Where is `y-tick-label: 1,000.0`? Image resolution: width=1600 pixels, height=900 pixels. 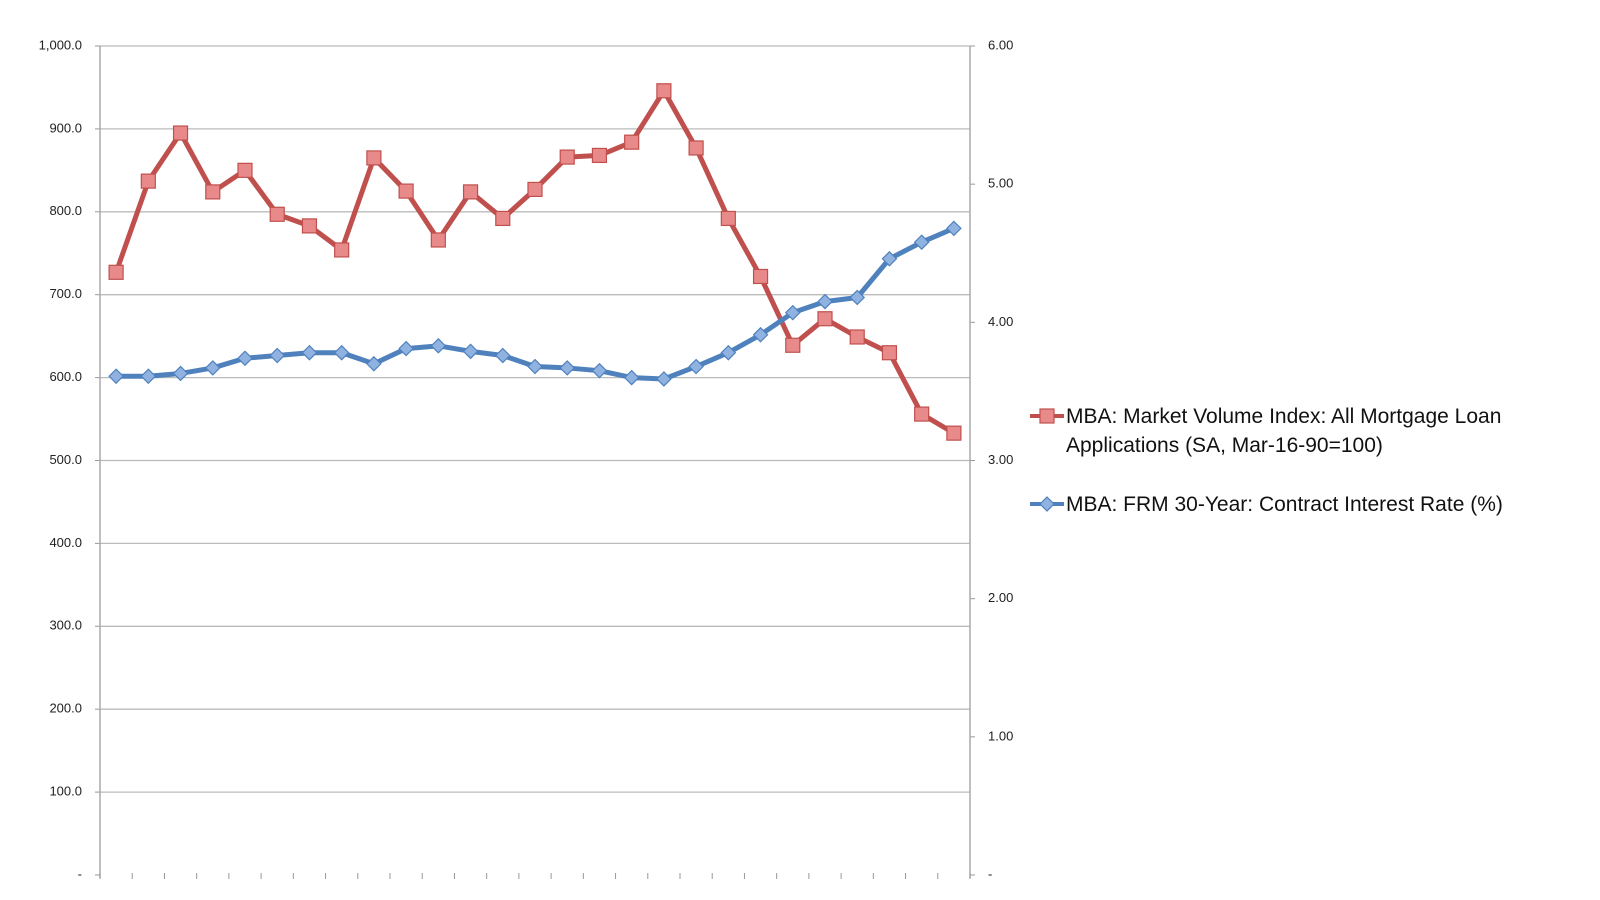 y-tick-label: 1,000.0 is located at coordinates (60, 44).